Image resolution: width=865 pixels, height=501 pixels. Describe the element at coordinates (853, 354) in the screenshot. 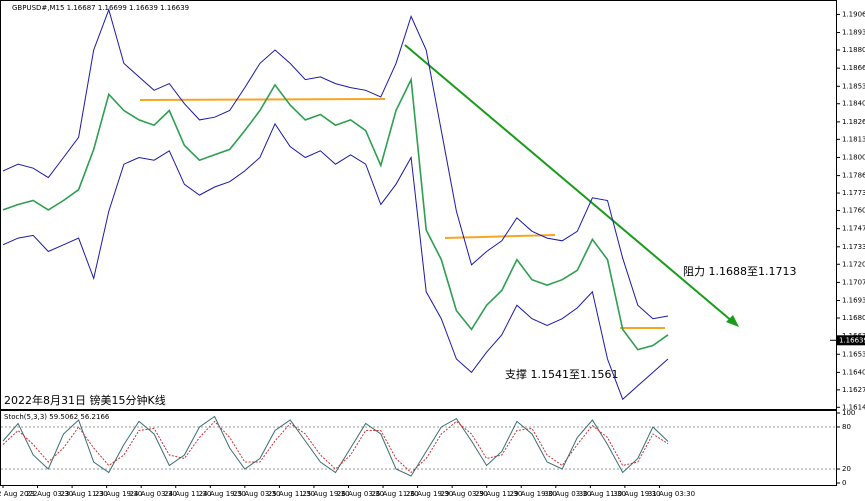

I see `y-tick-label: 1.16535` at that location.